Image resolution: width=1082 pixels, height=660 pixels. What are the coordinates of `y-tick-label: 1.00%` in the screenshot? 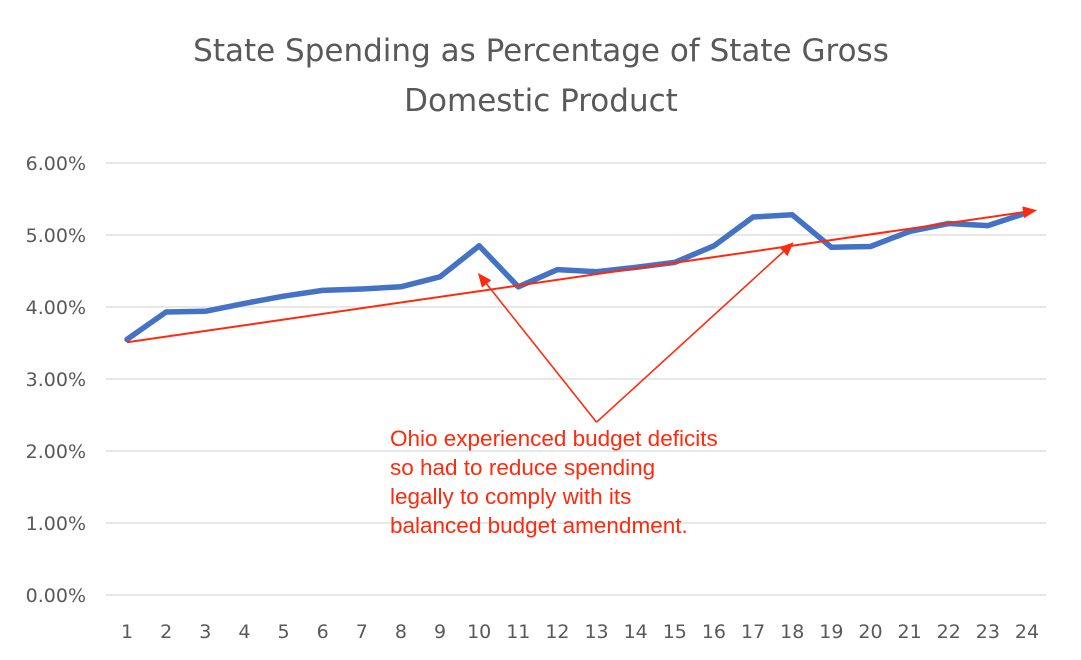 It's located at (56, 524).